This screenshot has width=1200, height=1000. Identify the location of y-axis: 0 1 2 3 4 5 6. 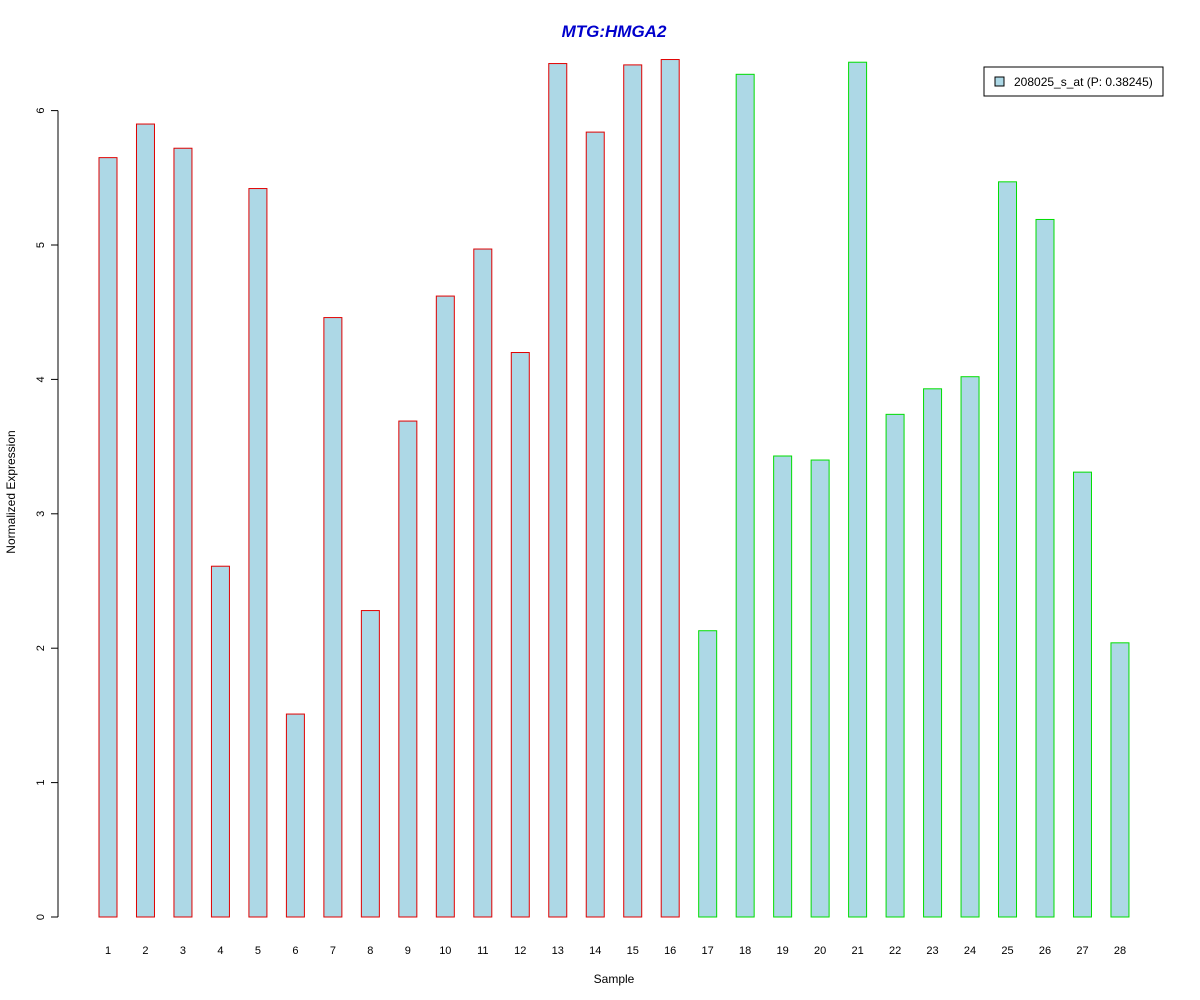
(47, 514).